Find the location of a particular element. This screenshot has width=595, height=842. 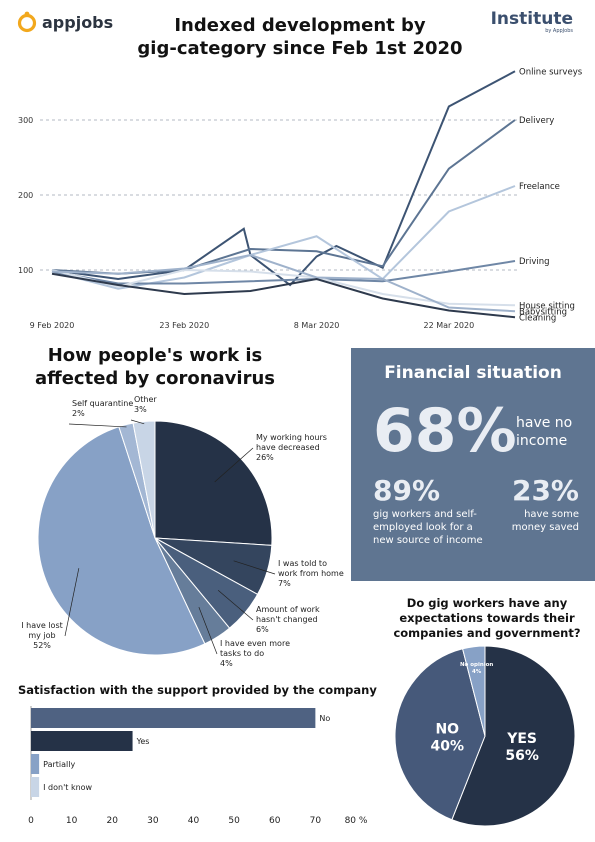

series-label: Babysitting is located at coordinates (543, 312).